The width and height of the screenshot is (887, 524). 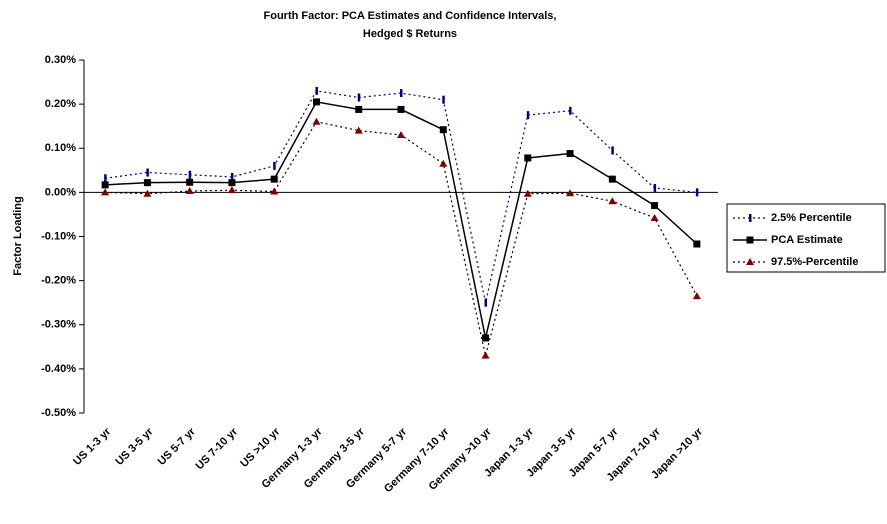 What do you see at coordinates (60, 60) in the screenshot?
I see `y-tick-label: 0.30%` at bounding box center [60, 60].